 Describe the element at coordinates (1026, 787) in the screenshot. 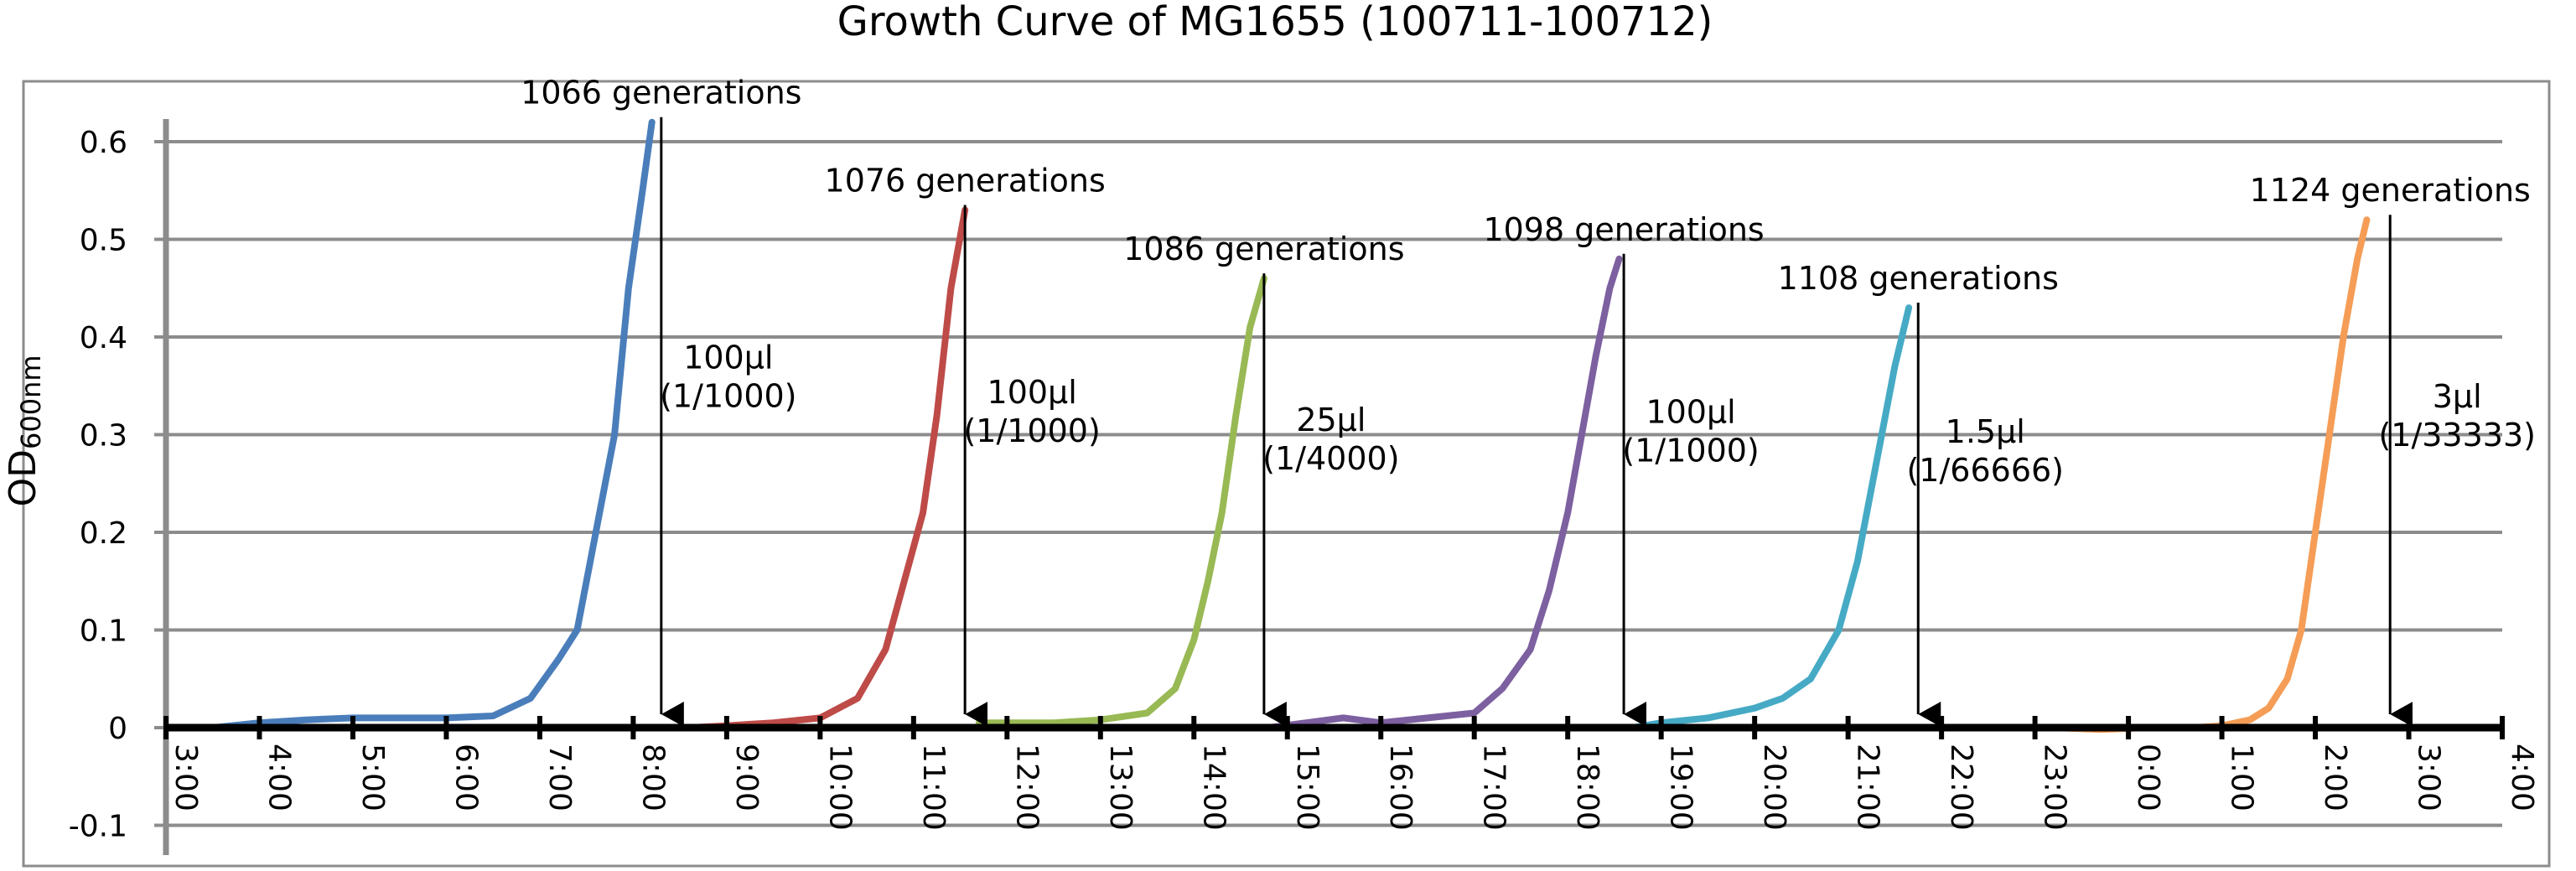

I see `x-tick-label: 12:00` at that location.